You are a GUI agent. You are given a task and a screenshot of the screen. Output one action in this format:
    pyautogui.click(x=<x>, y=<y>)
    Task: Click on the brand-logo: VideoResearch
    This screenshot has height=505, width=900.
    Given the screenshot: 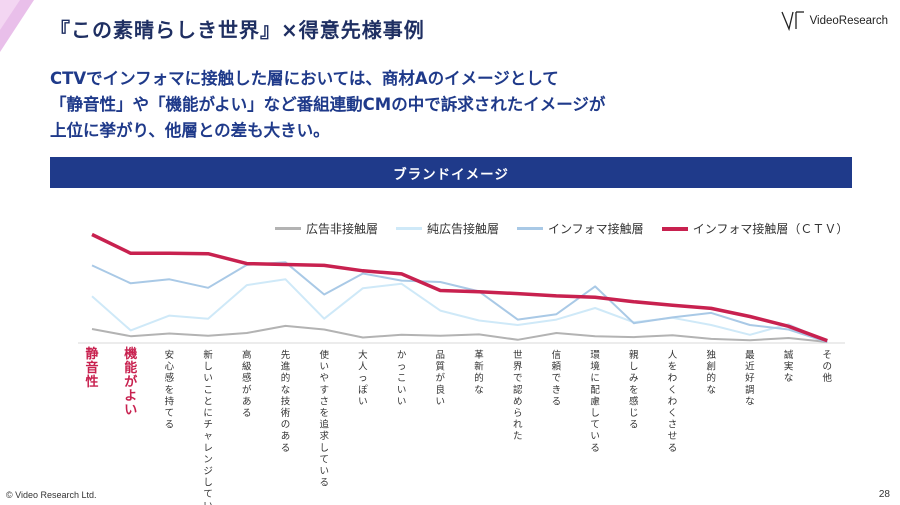 What is the action you would take?
    pyautogui.click(x=834, y=21)
    